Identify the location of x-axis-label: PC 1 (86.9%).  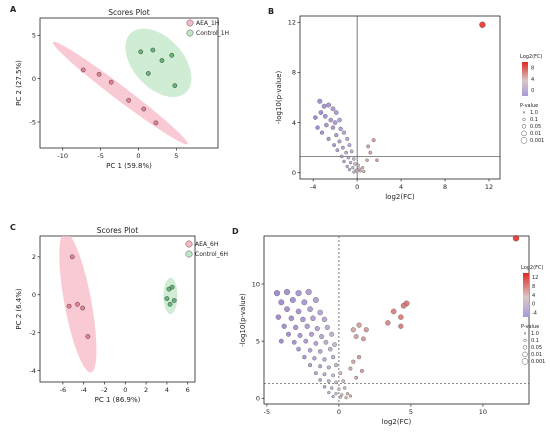
(118, 400).